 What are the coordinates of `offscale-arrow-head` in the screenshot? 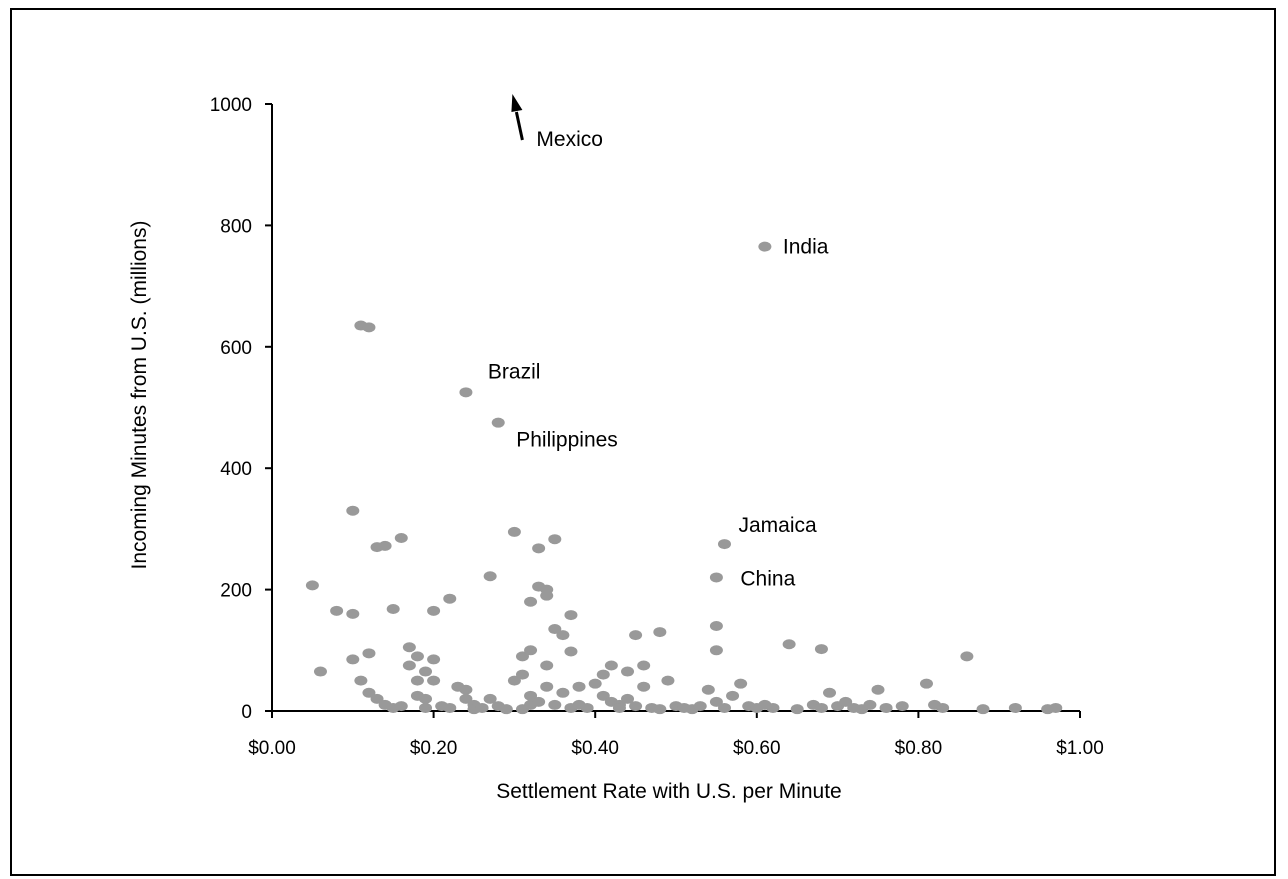 It's located at (517, 103).